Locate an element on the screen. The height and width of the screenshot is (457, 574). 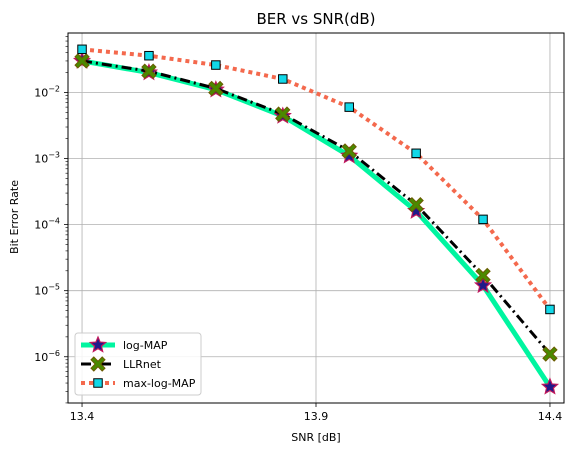
legend-label: max-log-MAP is located at coordinates (159, 383).